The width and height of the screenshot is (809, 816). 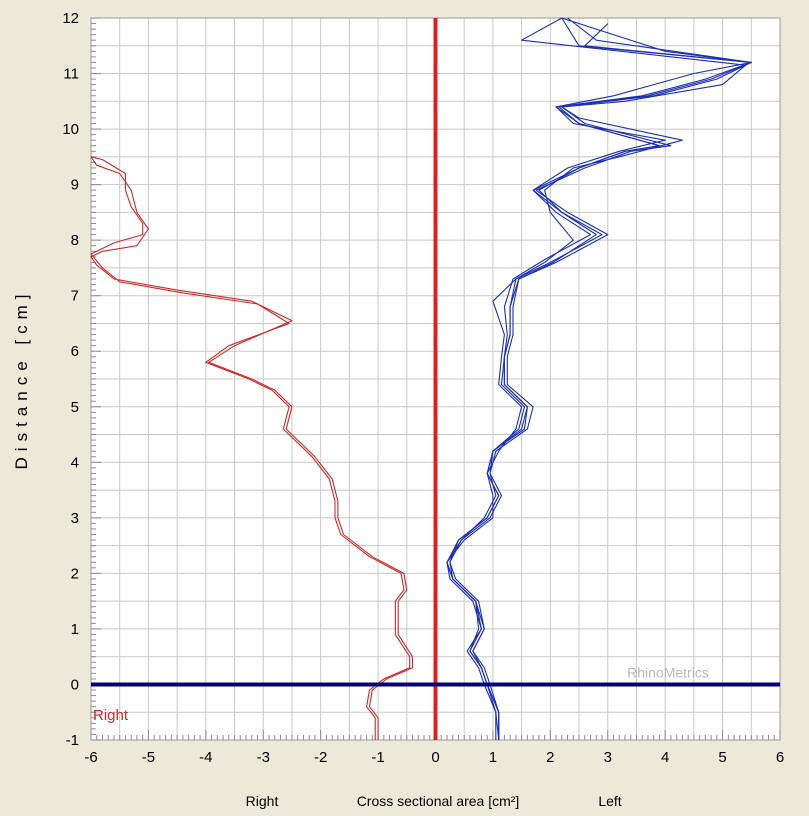 What do you see at coordinates (550, 757) in the screenshot?
I see `x-tick-label: 2` at bounding box center [550, 757].